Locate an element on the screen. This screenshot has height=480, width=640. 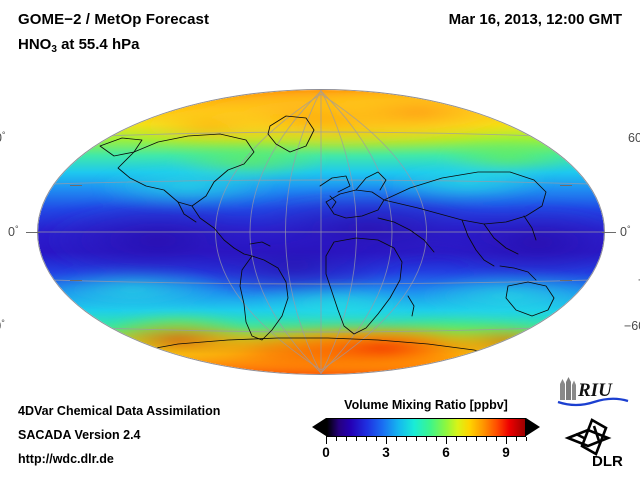
lat-tick-right-m30 is located at coordinates (566, 280).